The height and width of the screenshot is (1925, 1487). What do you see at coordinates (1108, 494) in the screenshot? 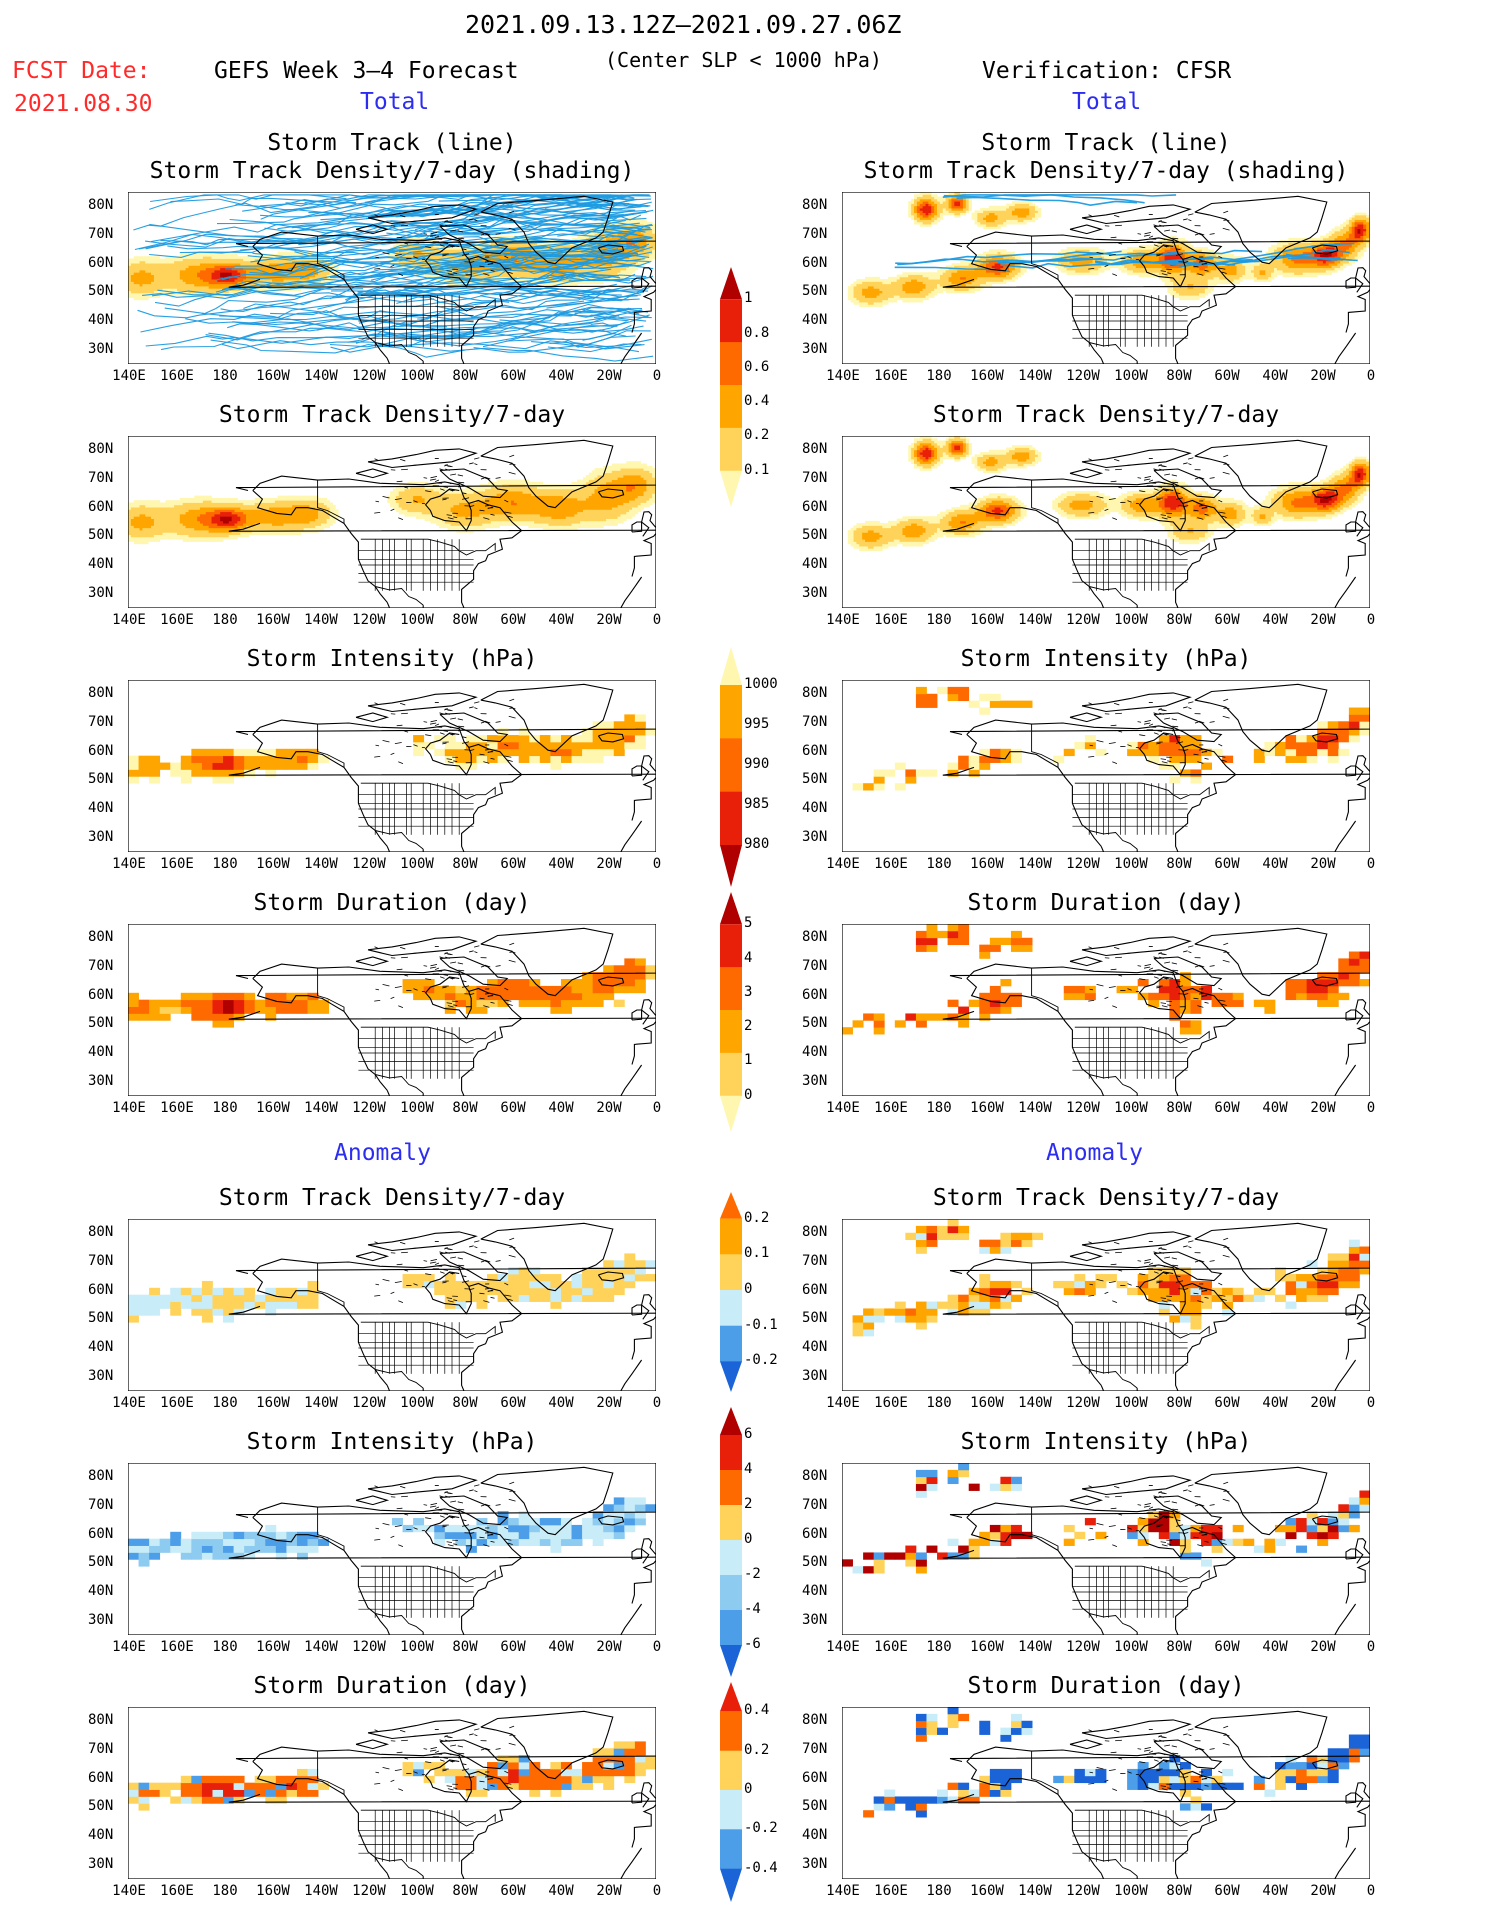
I see `density-shading` at bounding box center [1108, 494].